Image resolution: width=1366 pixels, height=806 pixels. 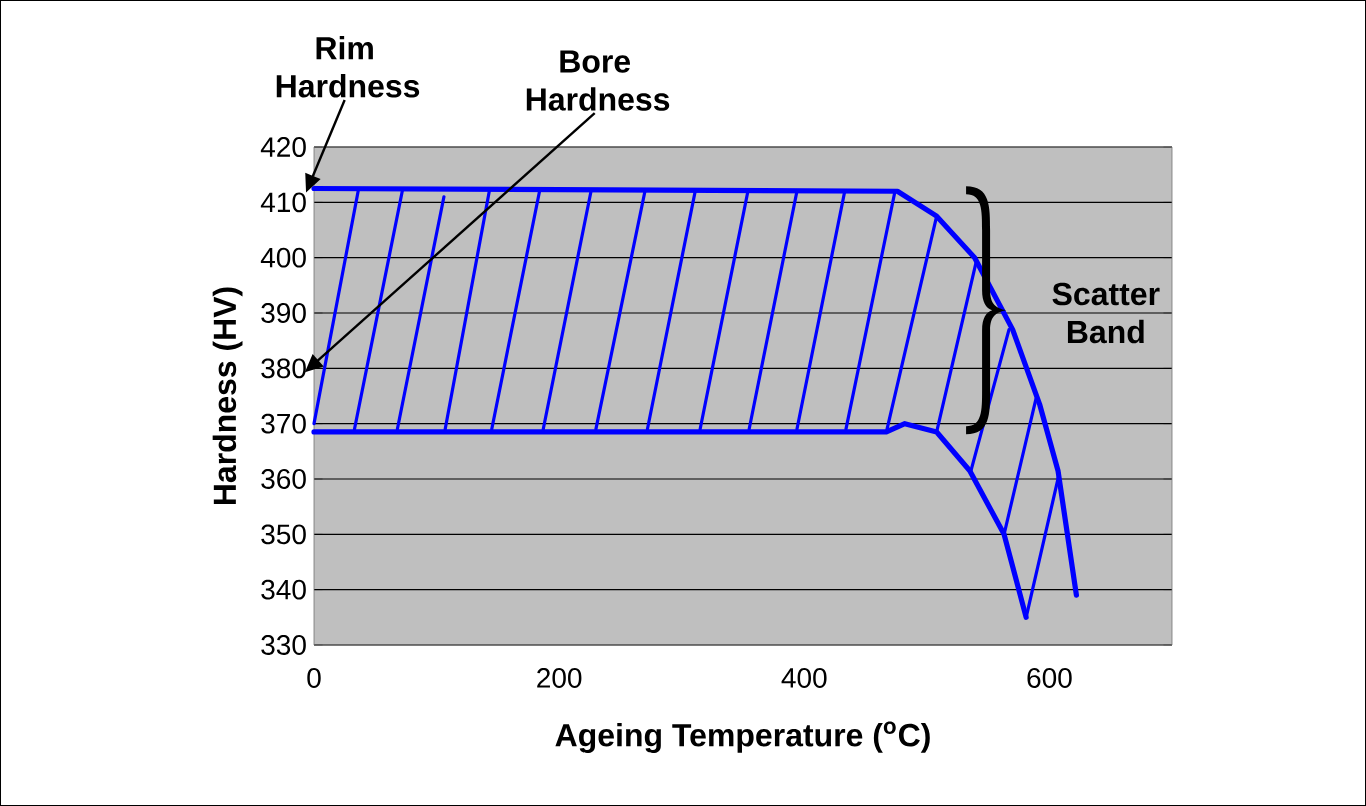 What do you see at coordinates (283, 645) in the screenshot?
I see `y-tick-label: 330` at bounding box center [283, 645].